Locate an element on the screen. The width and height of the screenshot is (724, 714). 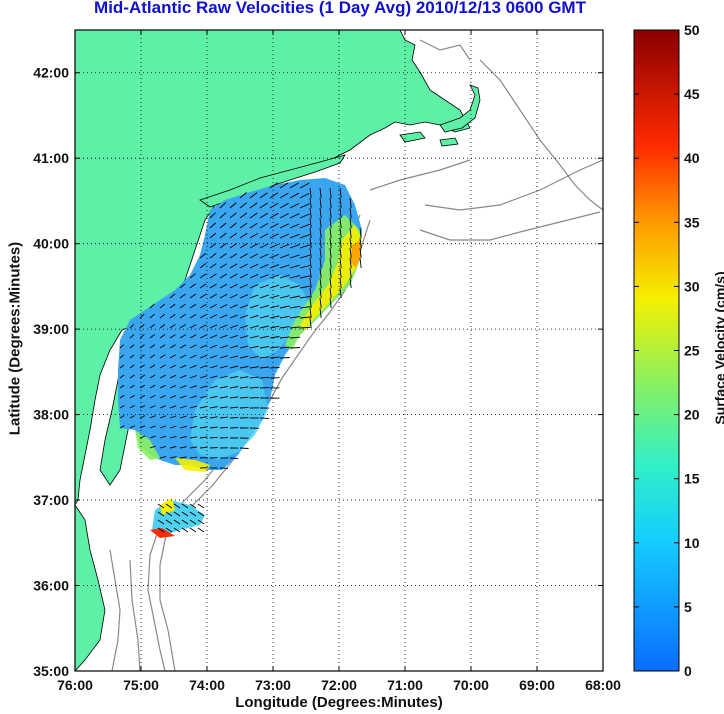
y-tick-label: 39:00 is located at coordinates (51, 329).